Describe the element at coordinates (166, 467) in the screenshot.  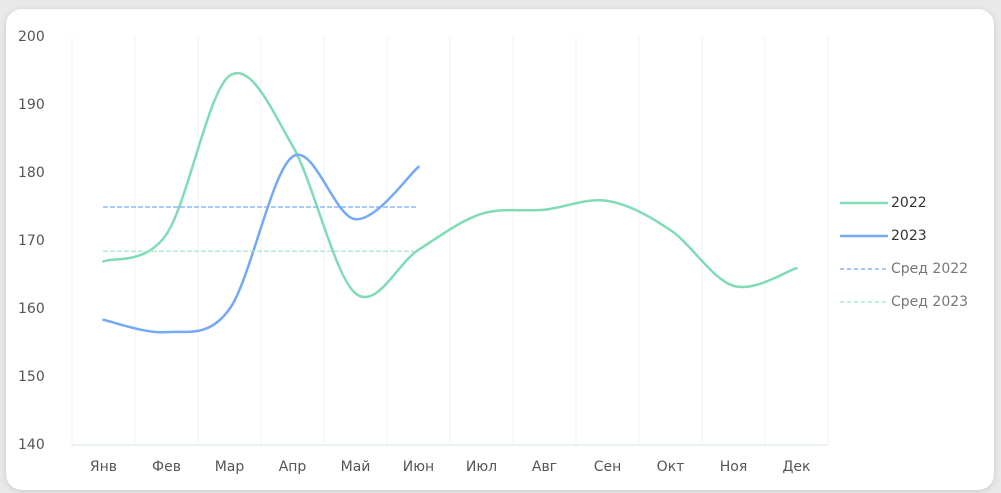
I see `x-tick-label: Фев` at that location.